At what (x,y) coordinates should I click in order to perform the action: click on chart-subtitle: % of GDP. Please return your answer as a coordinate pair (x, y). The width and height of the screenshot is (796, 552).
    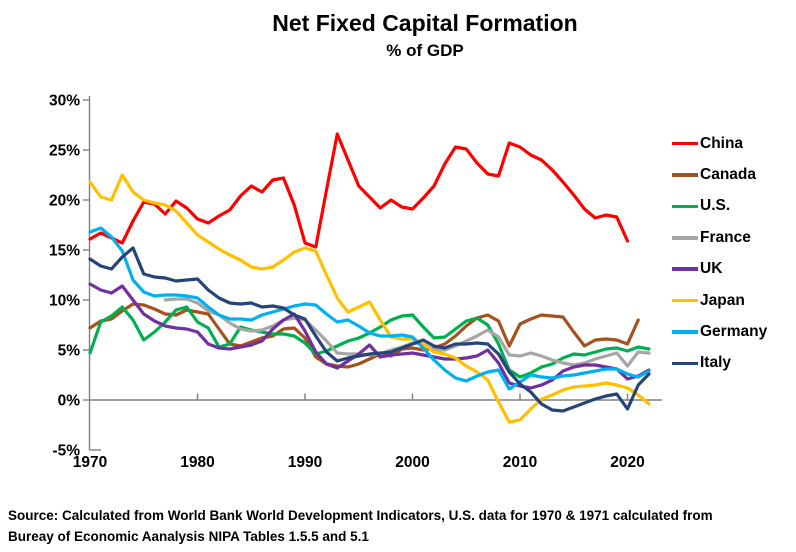
    Looking at the image, I should click on (425, 50).